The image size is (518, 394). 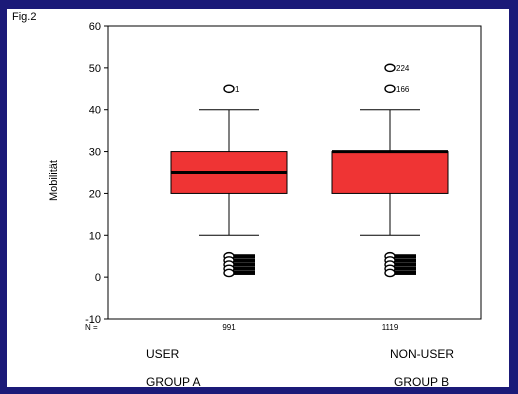 I want to click on group-a-label-line2: GROUP A, so click(x=173, y=382).